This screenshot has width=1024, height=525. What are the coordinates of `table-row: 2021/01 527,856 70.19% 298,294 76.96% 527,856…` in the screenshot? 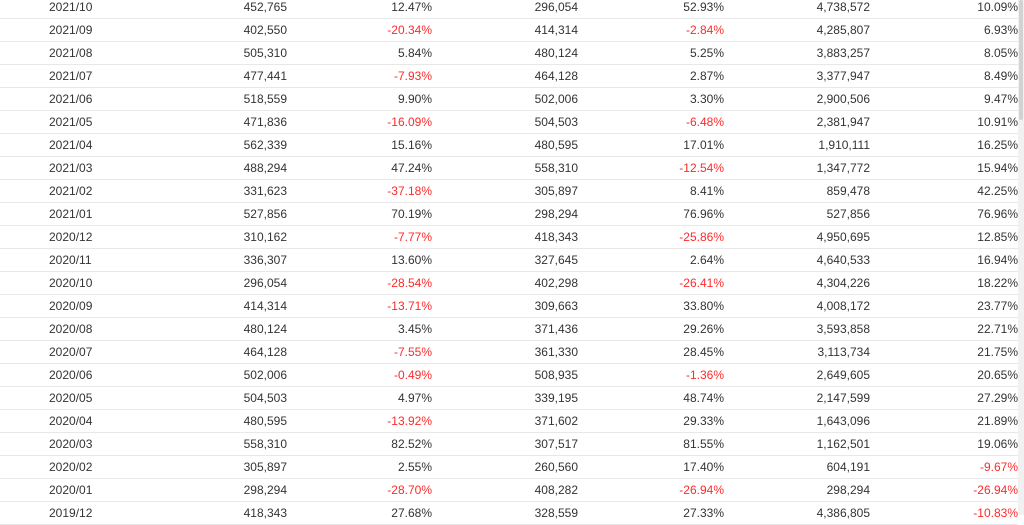 It's located at (509, 214).